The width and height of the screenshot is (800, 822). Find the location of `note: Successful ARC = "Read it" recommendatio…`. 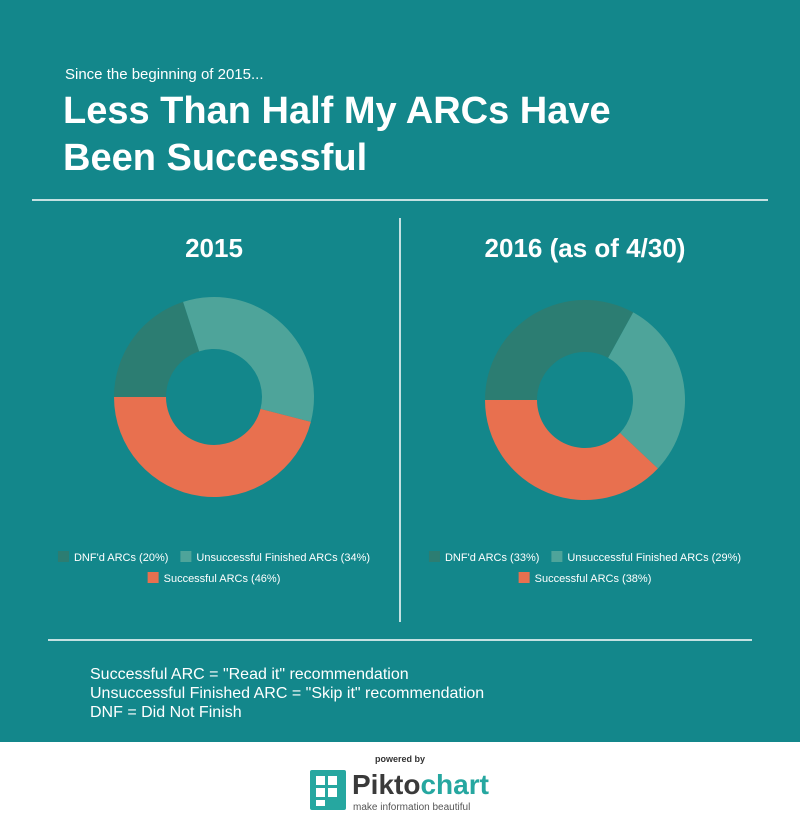

note: Successful ARC = "Read it" recommendatio… is located at coordinates (249, 674).